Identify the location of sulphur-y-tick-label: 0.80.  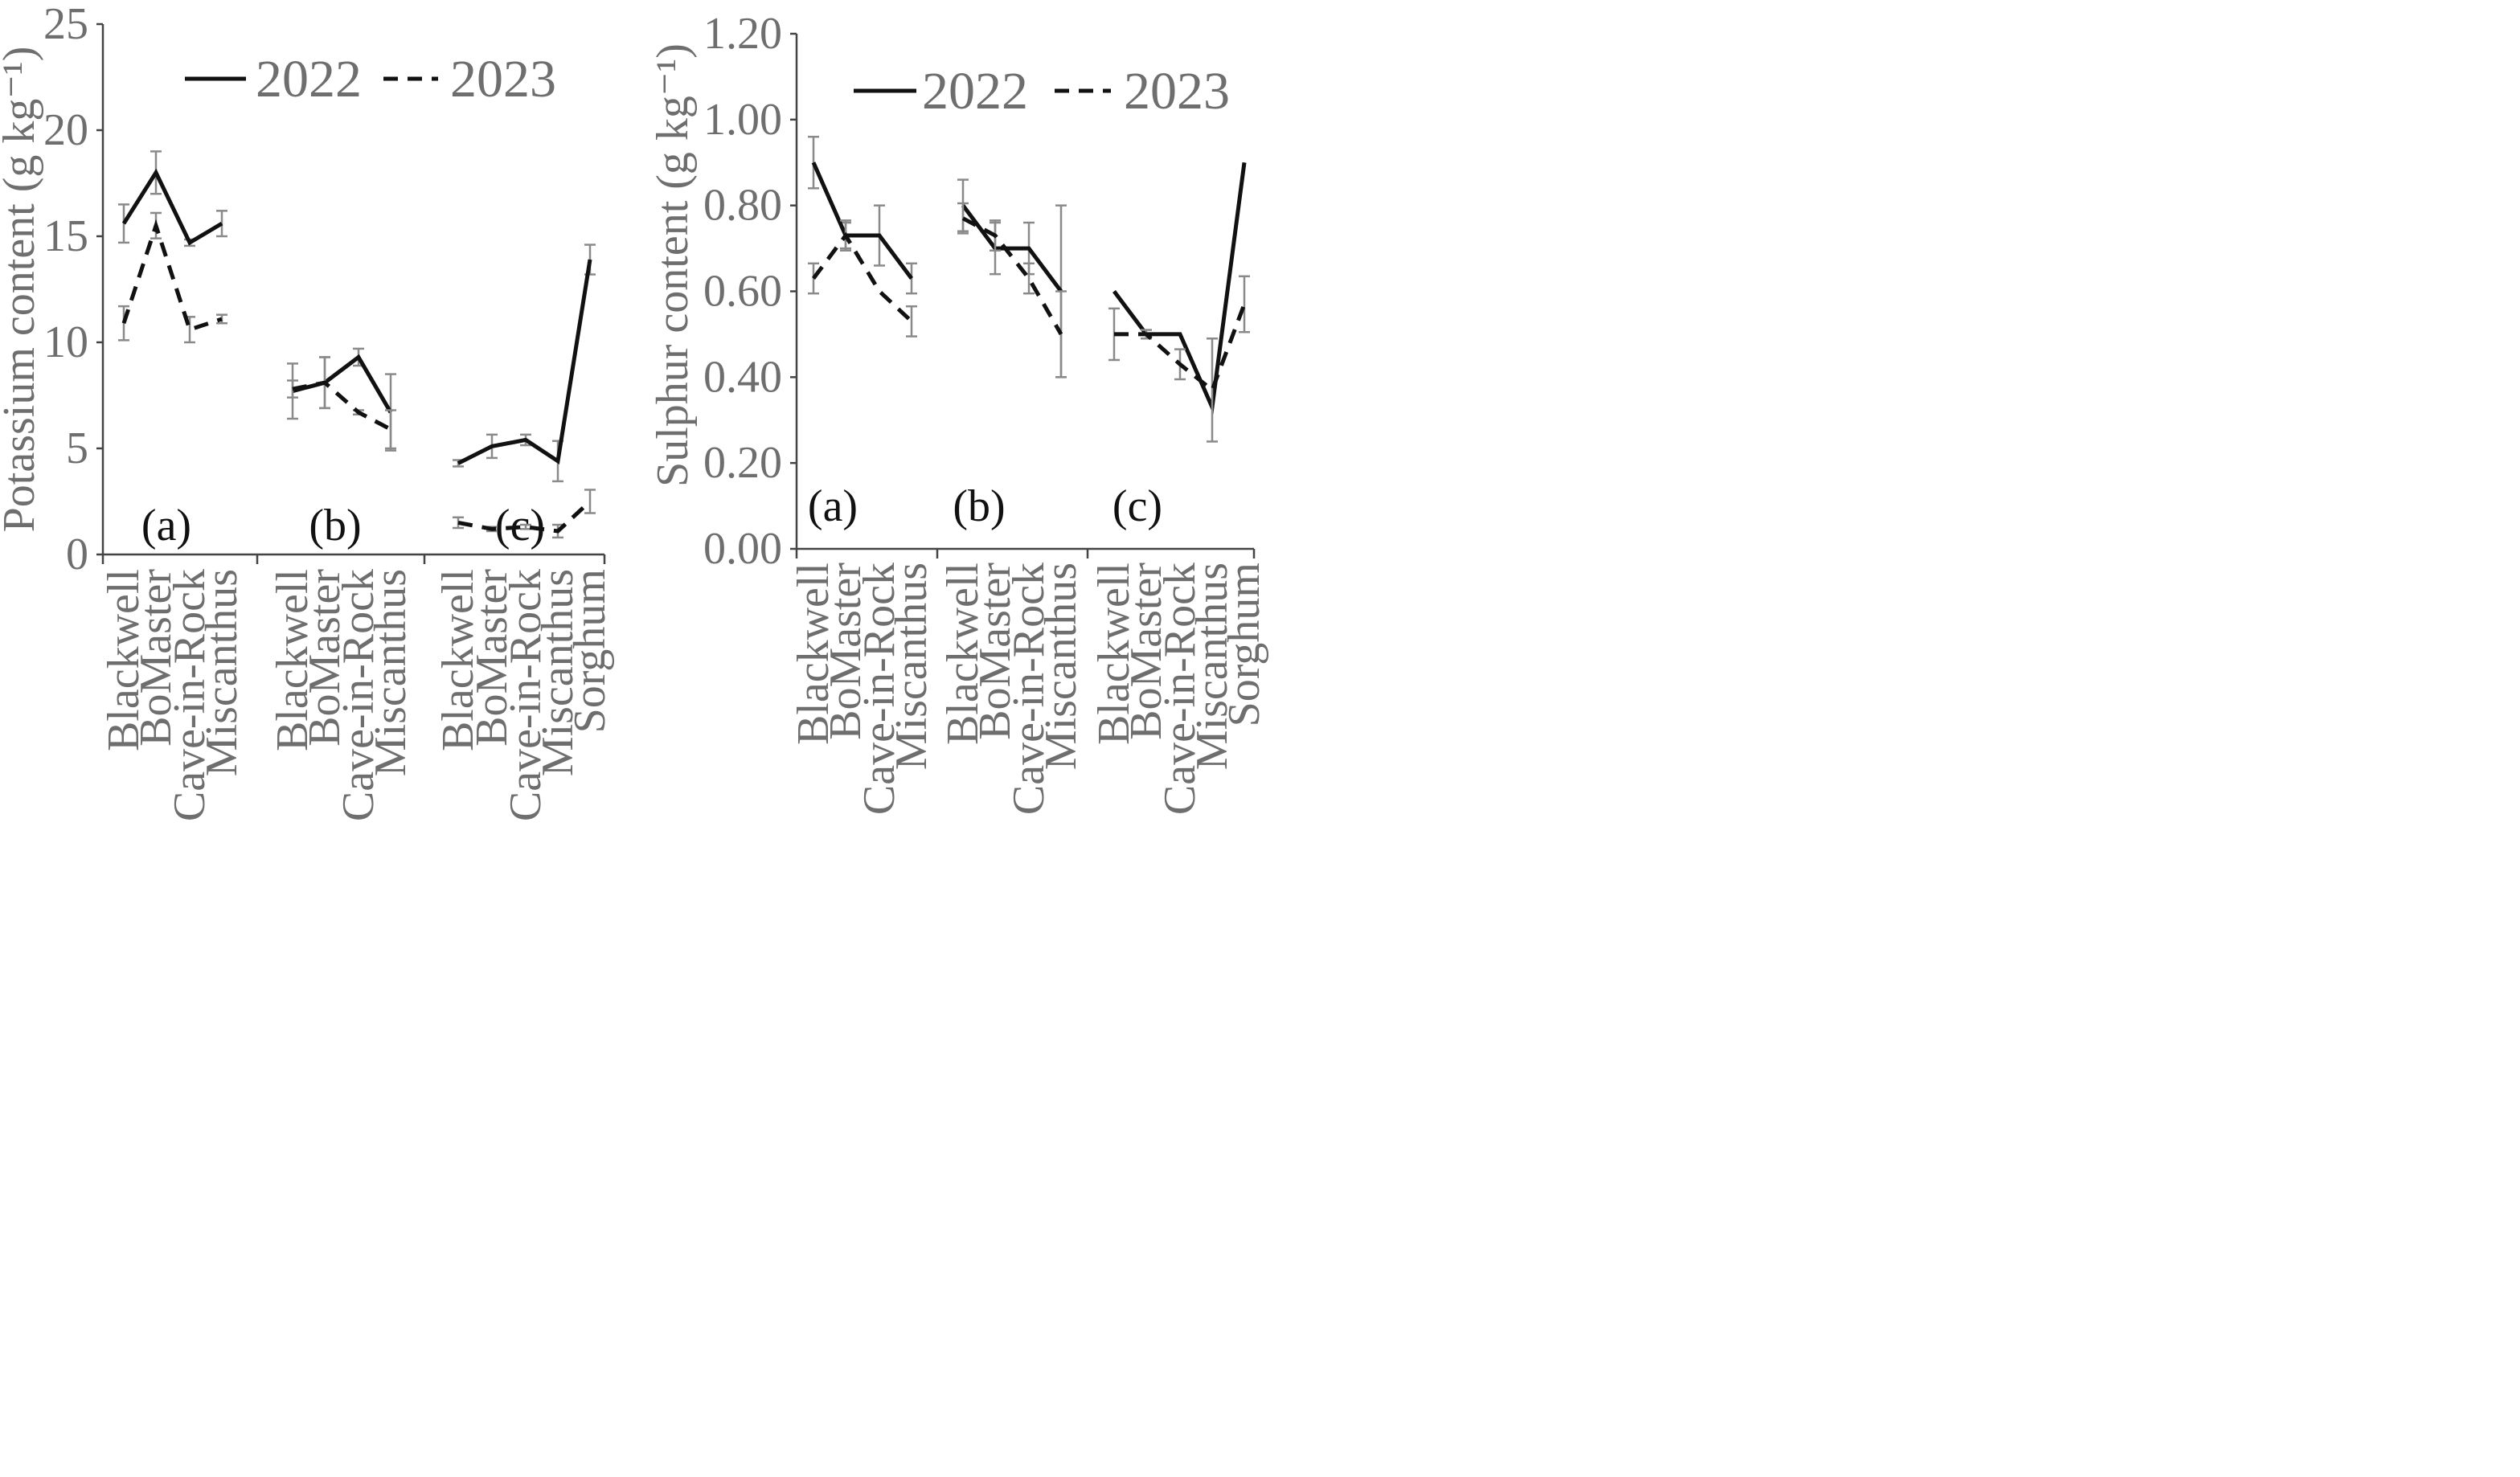
(742, 206).